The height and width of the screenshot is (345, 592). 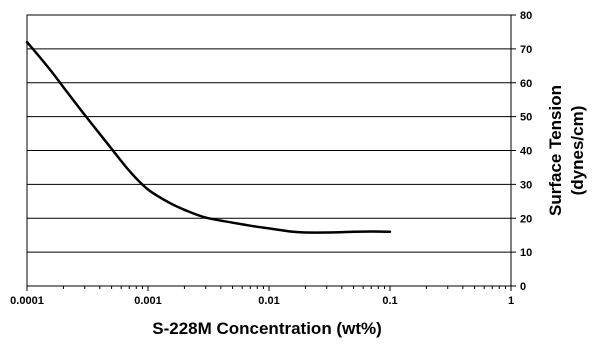 I want to click on y-tick-label: 10, so click(x=526, y=253).